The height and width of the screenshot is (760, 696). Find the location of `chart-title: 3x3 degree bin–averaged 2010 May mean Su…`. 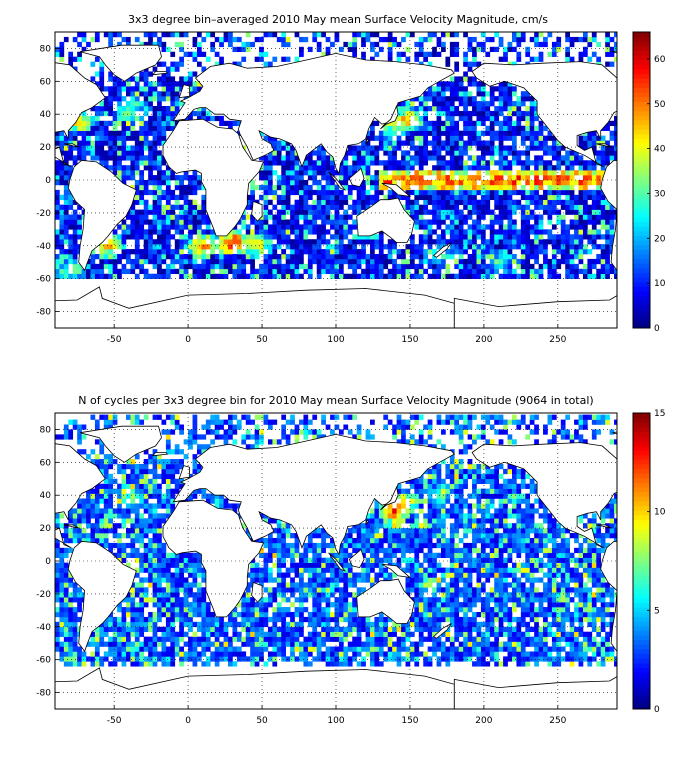

chart-title: 3x3 degree bin–averaged 2010 May mean Su… is located at coordinates (338, 19).